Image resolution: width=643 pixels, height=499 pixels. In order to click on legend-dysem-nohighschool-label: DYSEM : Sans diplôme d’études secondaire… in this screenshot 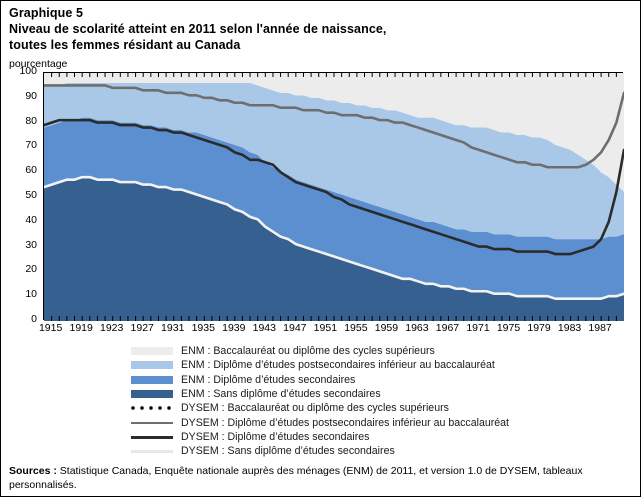, I will do `click(288, 451)`.